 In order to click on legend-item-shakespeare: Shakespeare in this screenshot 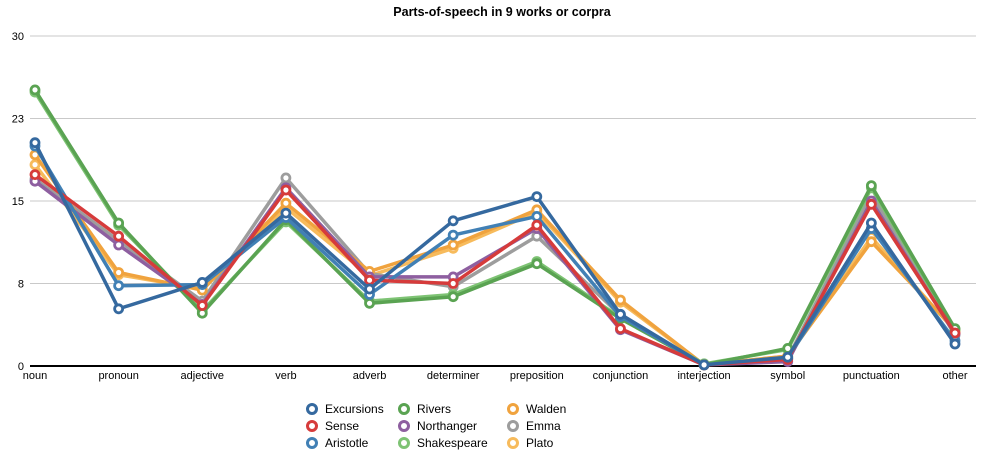, I will do `click(443, 443)`.